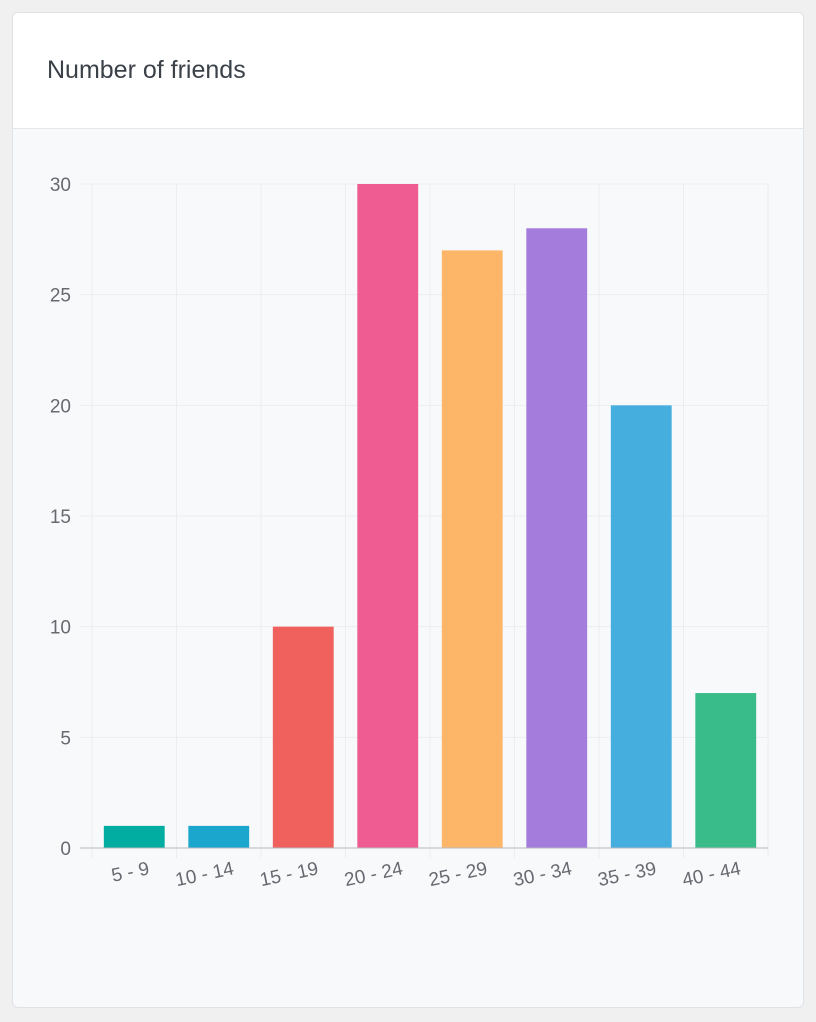 This screenshot has height=1022, width=816. Describe the element at coordinates (60, 628) in the screenshot. I see `y-tick-label: 10` at that location.